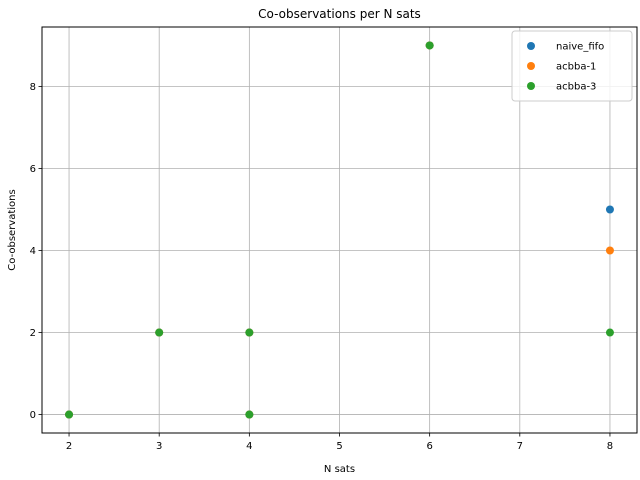  What do you see at coordinates (33, 87) in the screenshot?
I see `y-tick-label: 8` at bounding box center [33, 87].